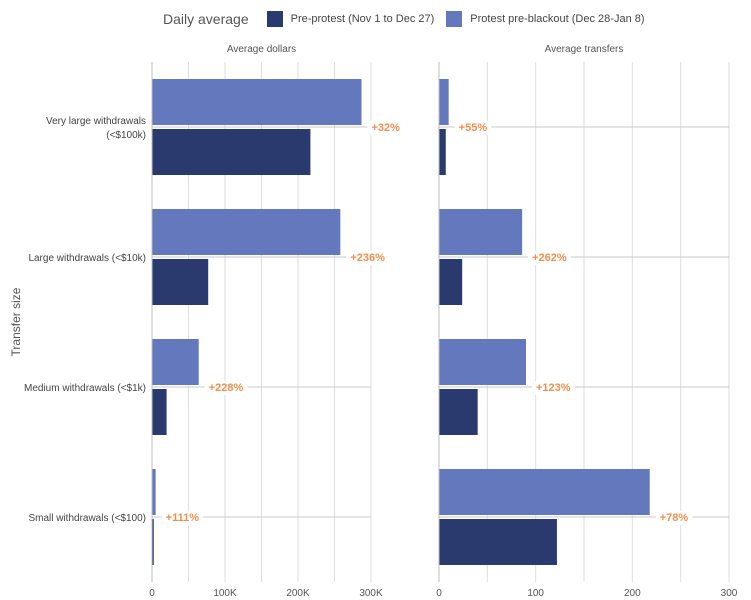 The height and width of the screenshot is (600, 751). I want to click on pct-change-label: +228%, so click(226, 388).